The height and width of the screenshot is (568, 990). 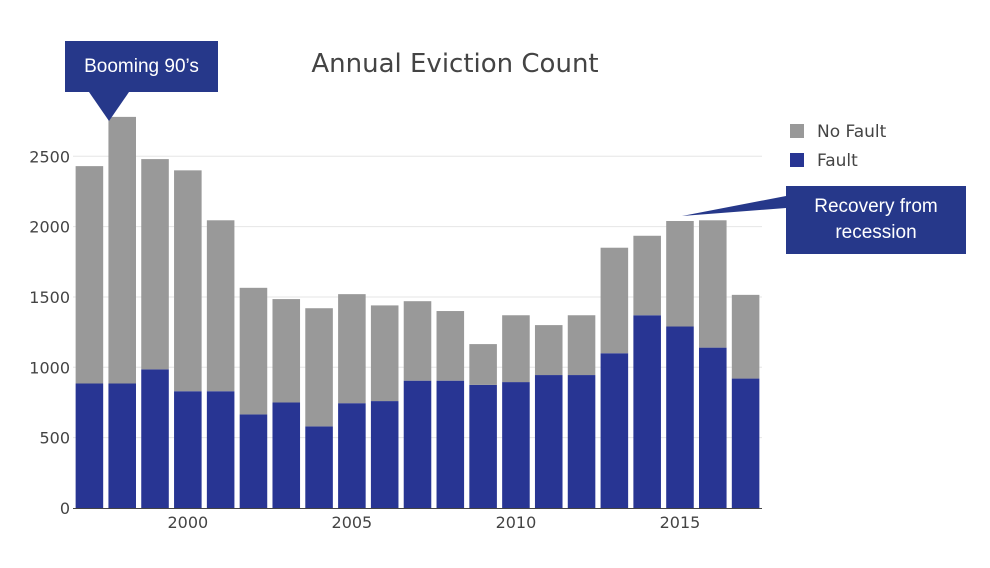 I want to click on legend-label: No Fault, so click(x=852, y=132).